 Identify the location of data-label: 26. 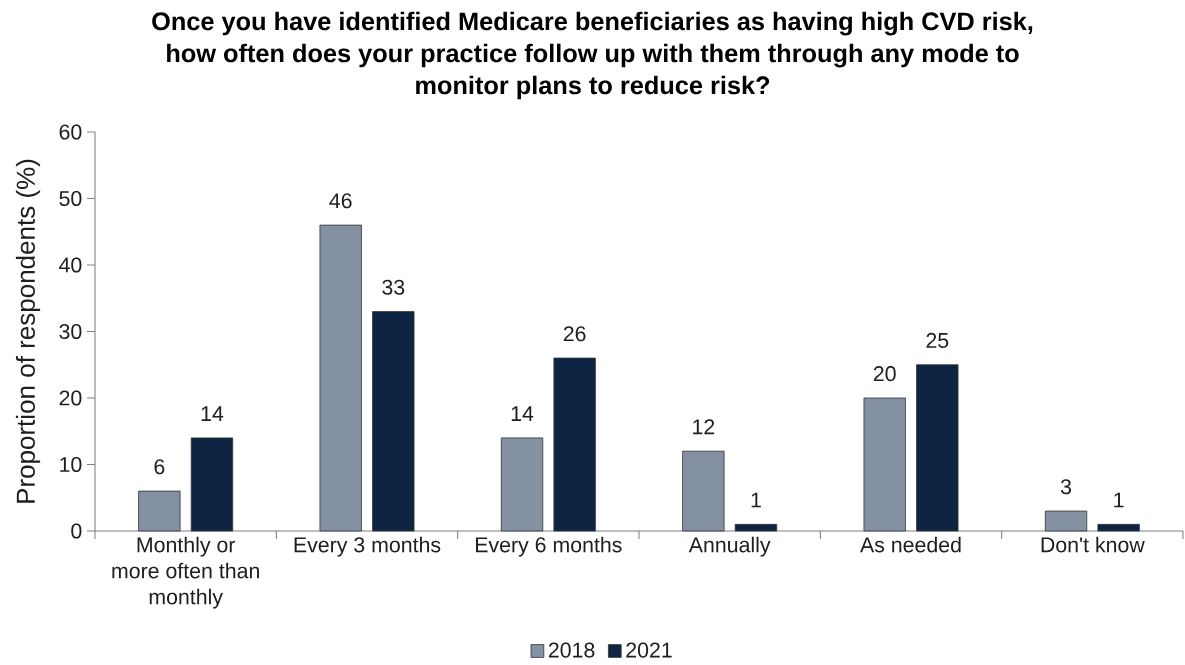
(574, 334).